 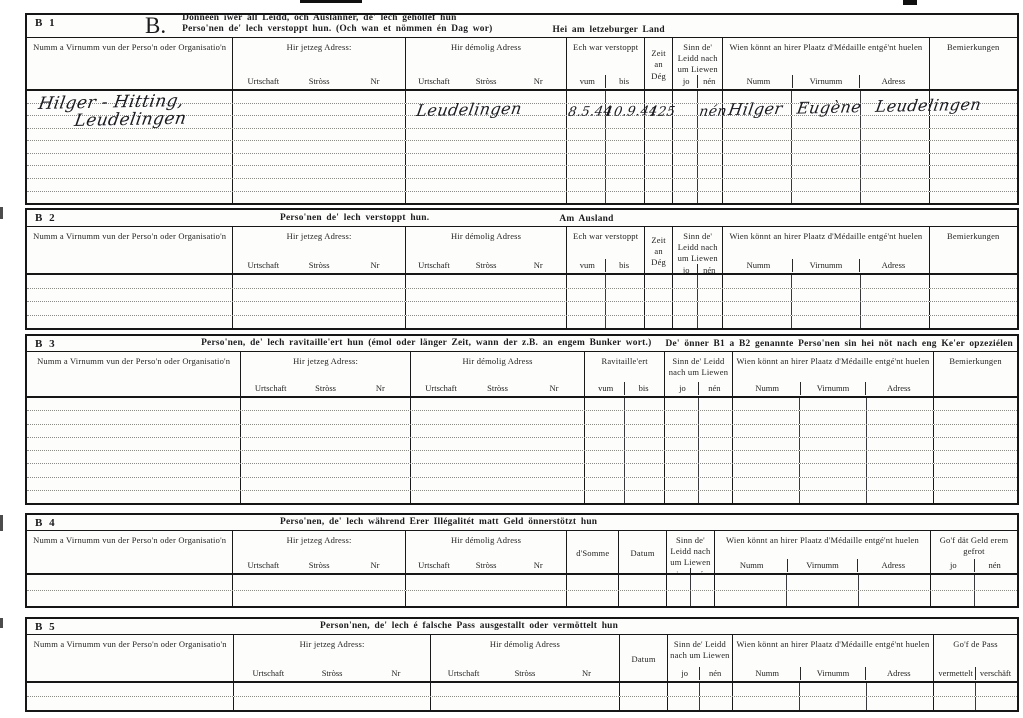 What do you see at coordinates (697, 58) in the screenshot?
I see `column-label-alive: Sinn de' Leidd nach um Liewen` at bounding box center [697, 58].